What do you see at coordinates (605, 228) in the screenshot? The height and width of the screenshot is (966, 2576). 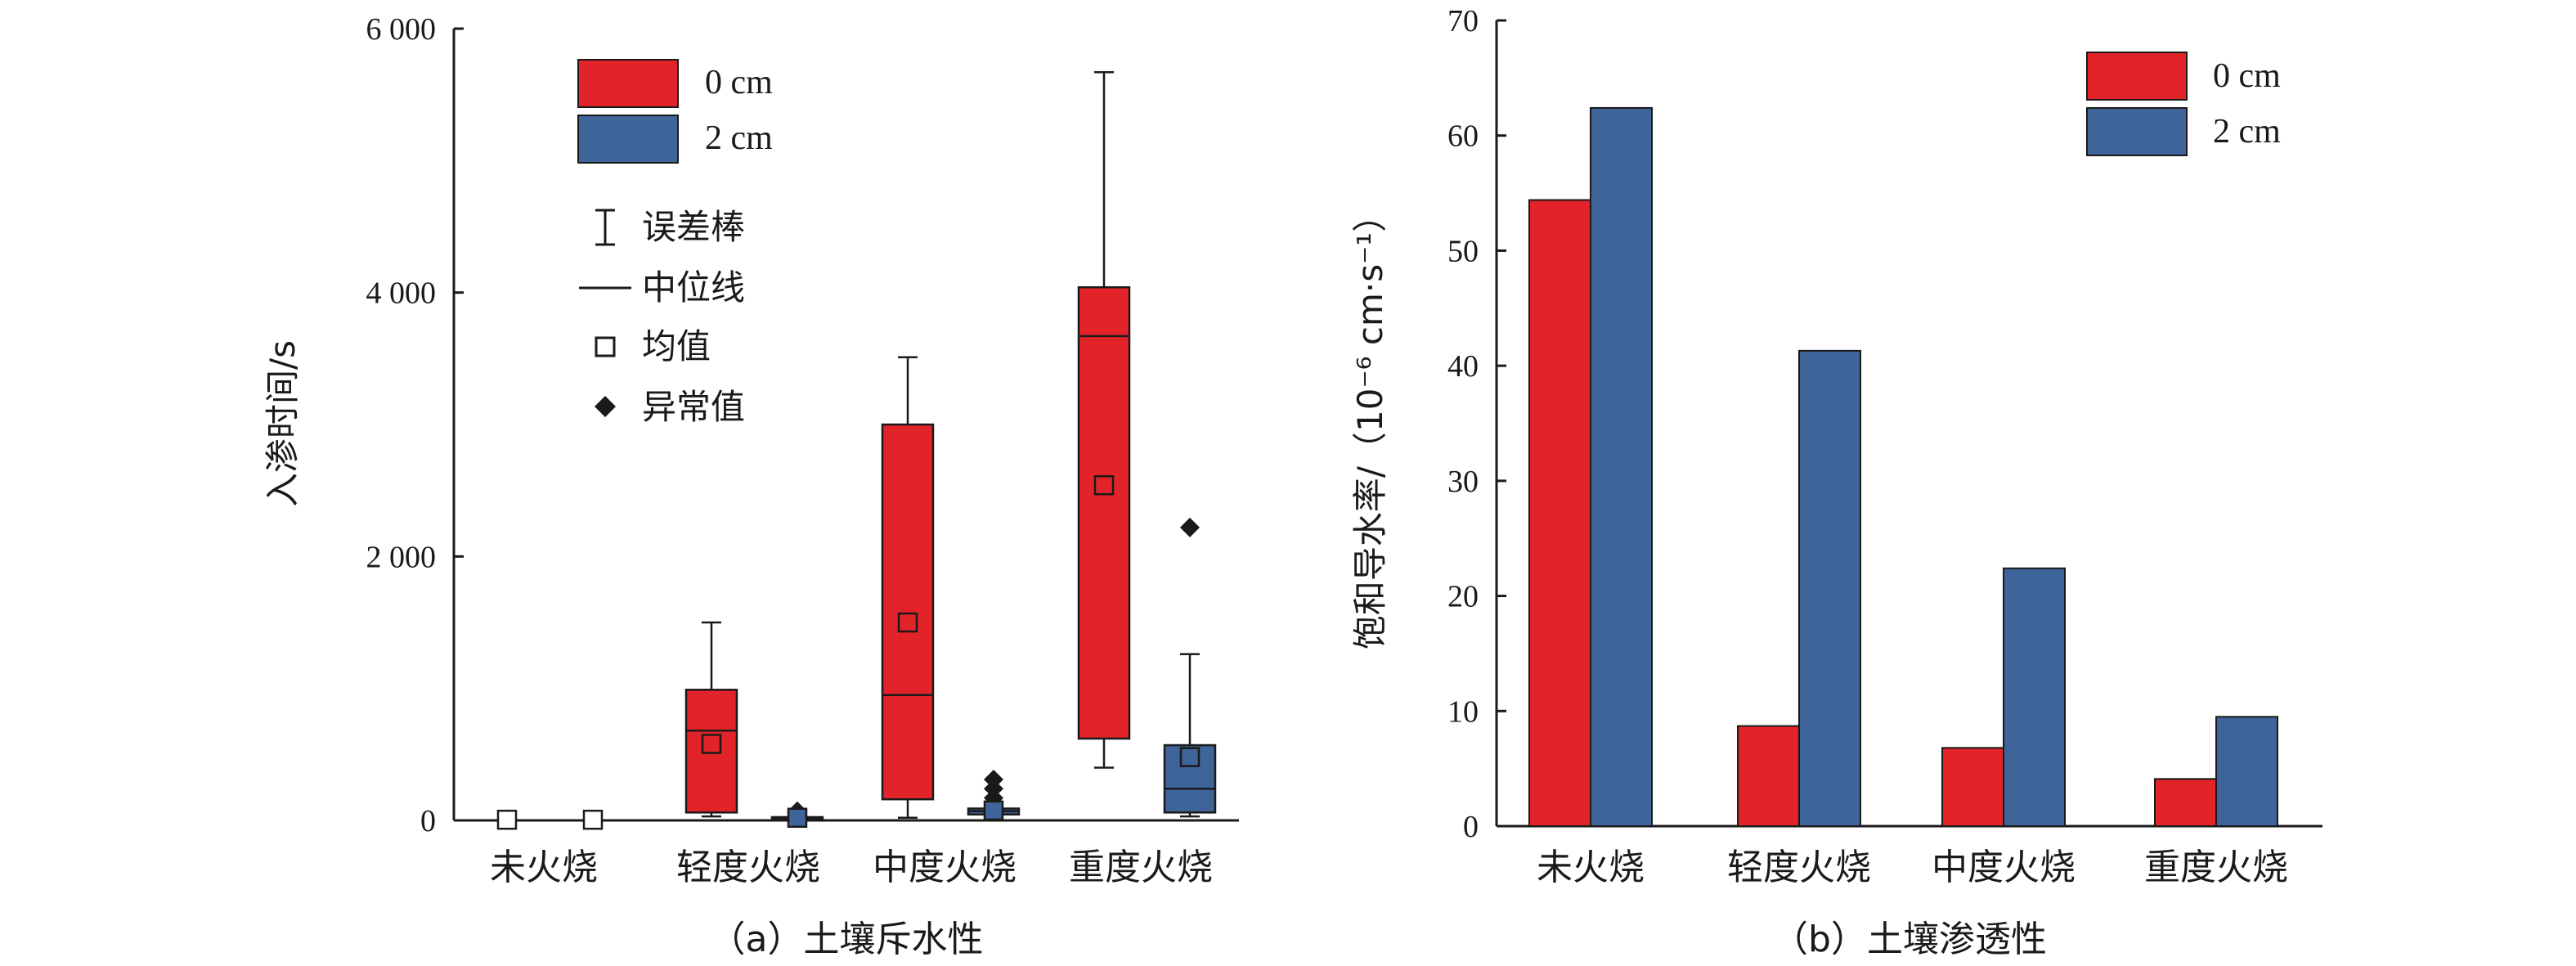 I see `error-bar-icon` at bounding box center [605, 228].